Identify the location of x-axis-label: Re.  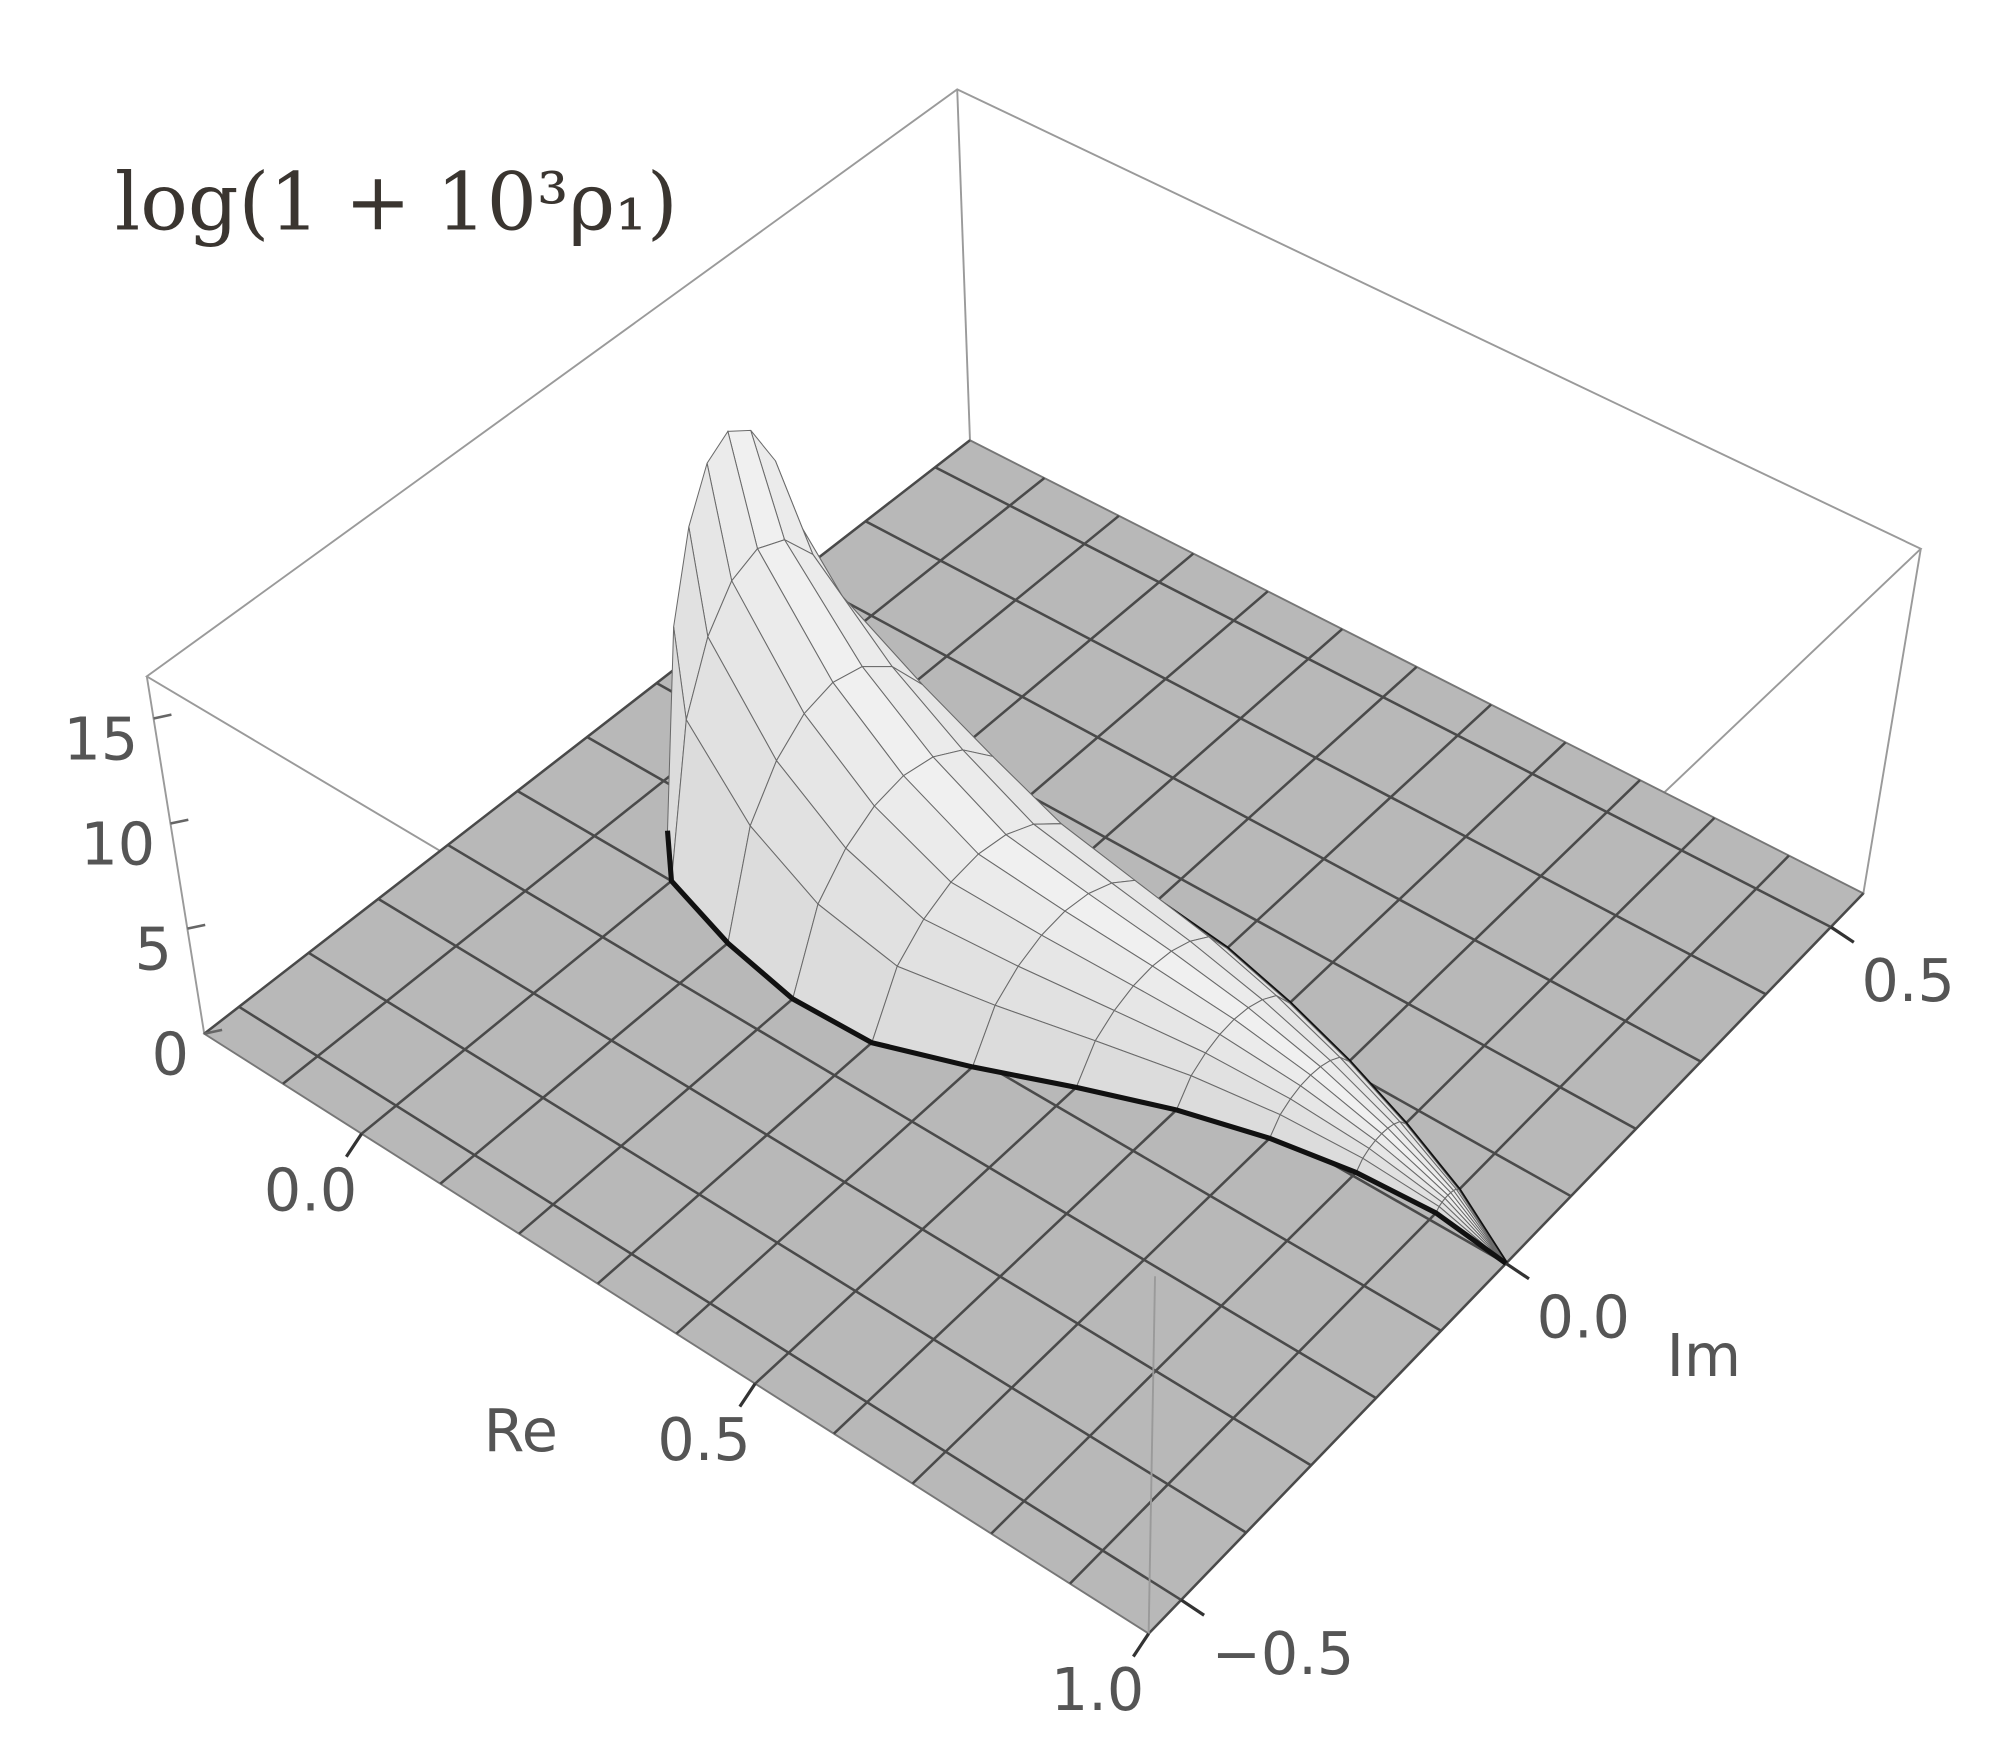
(521, 1431).